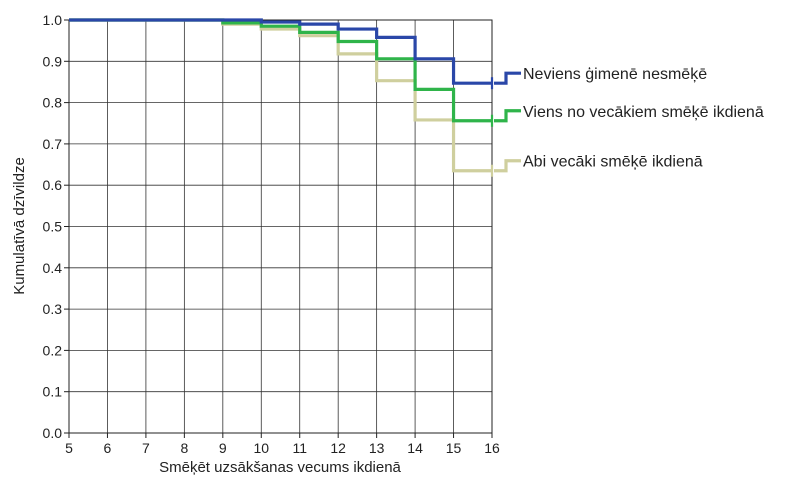 The image size is (790, 481). What do you see at coordinates (19, 226) in the screenshot?
I see `y-axis-label: Kumulatīvā dzīvildze` at bounding box center [19, 226].